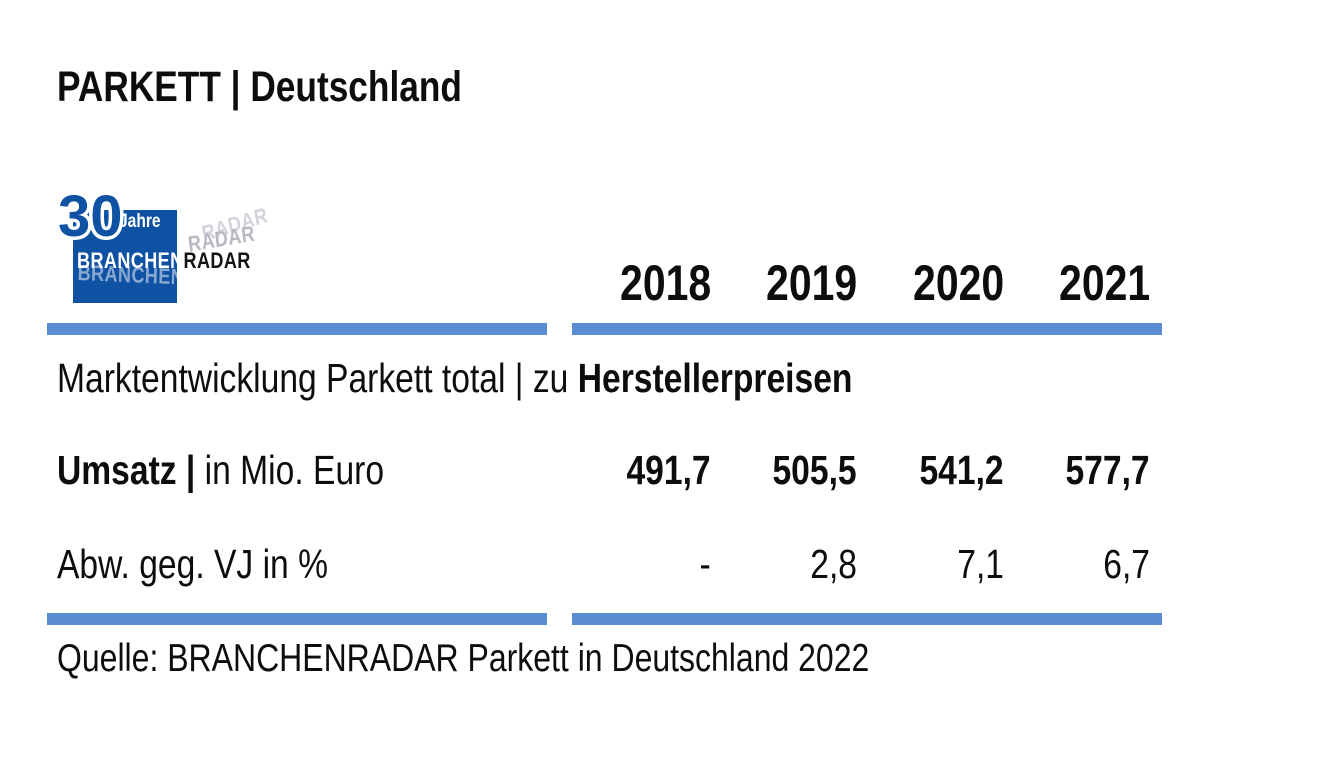 This screenshot has width=1320, height=758. I want to click on top-rule-left-segment, so click(297, 329).